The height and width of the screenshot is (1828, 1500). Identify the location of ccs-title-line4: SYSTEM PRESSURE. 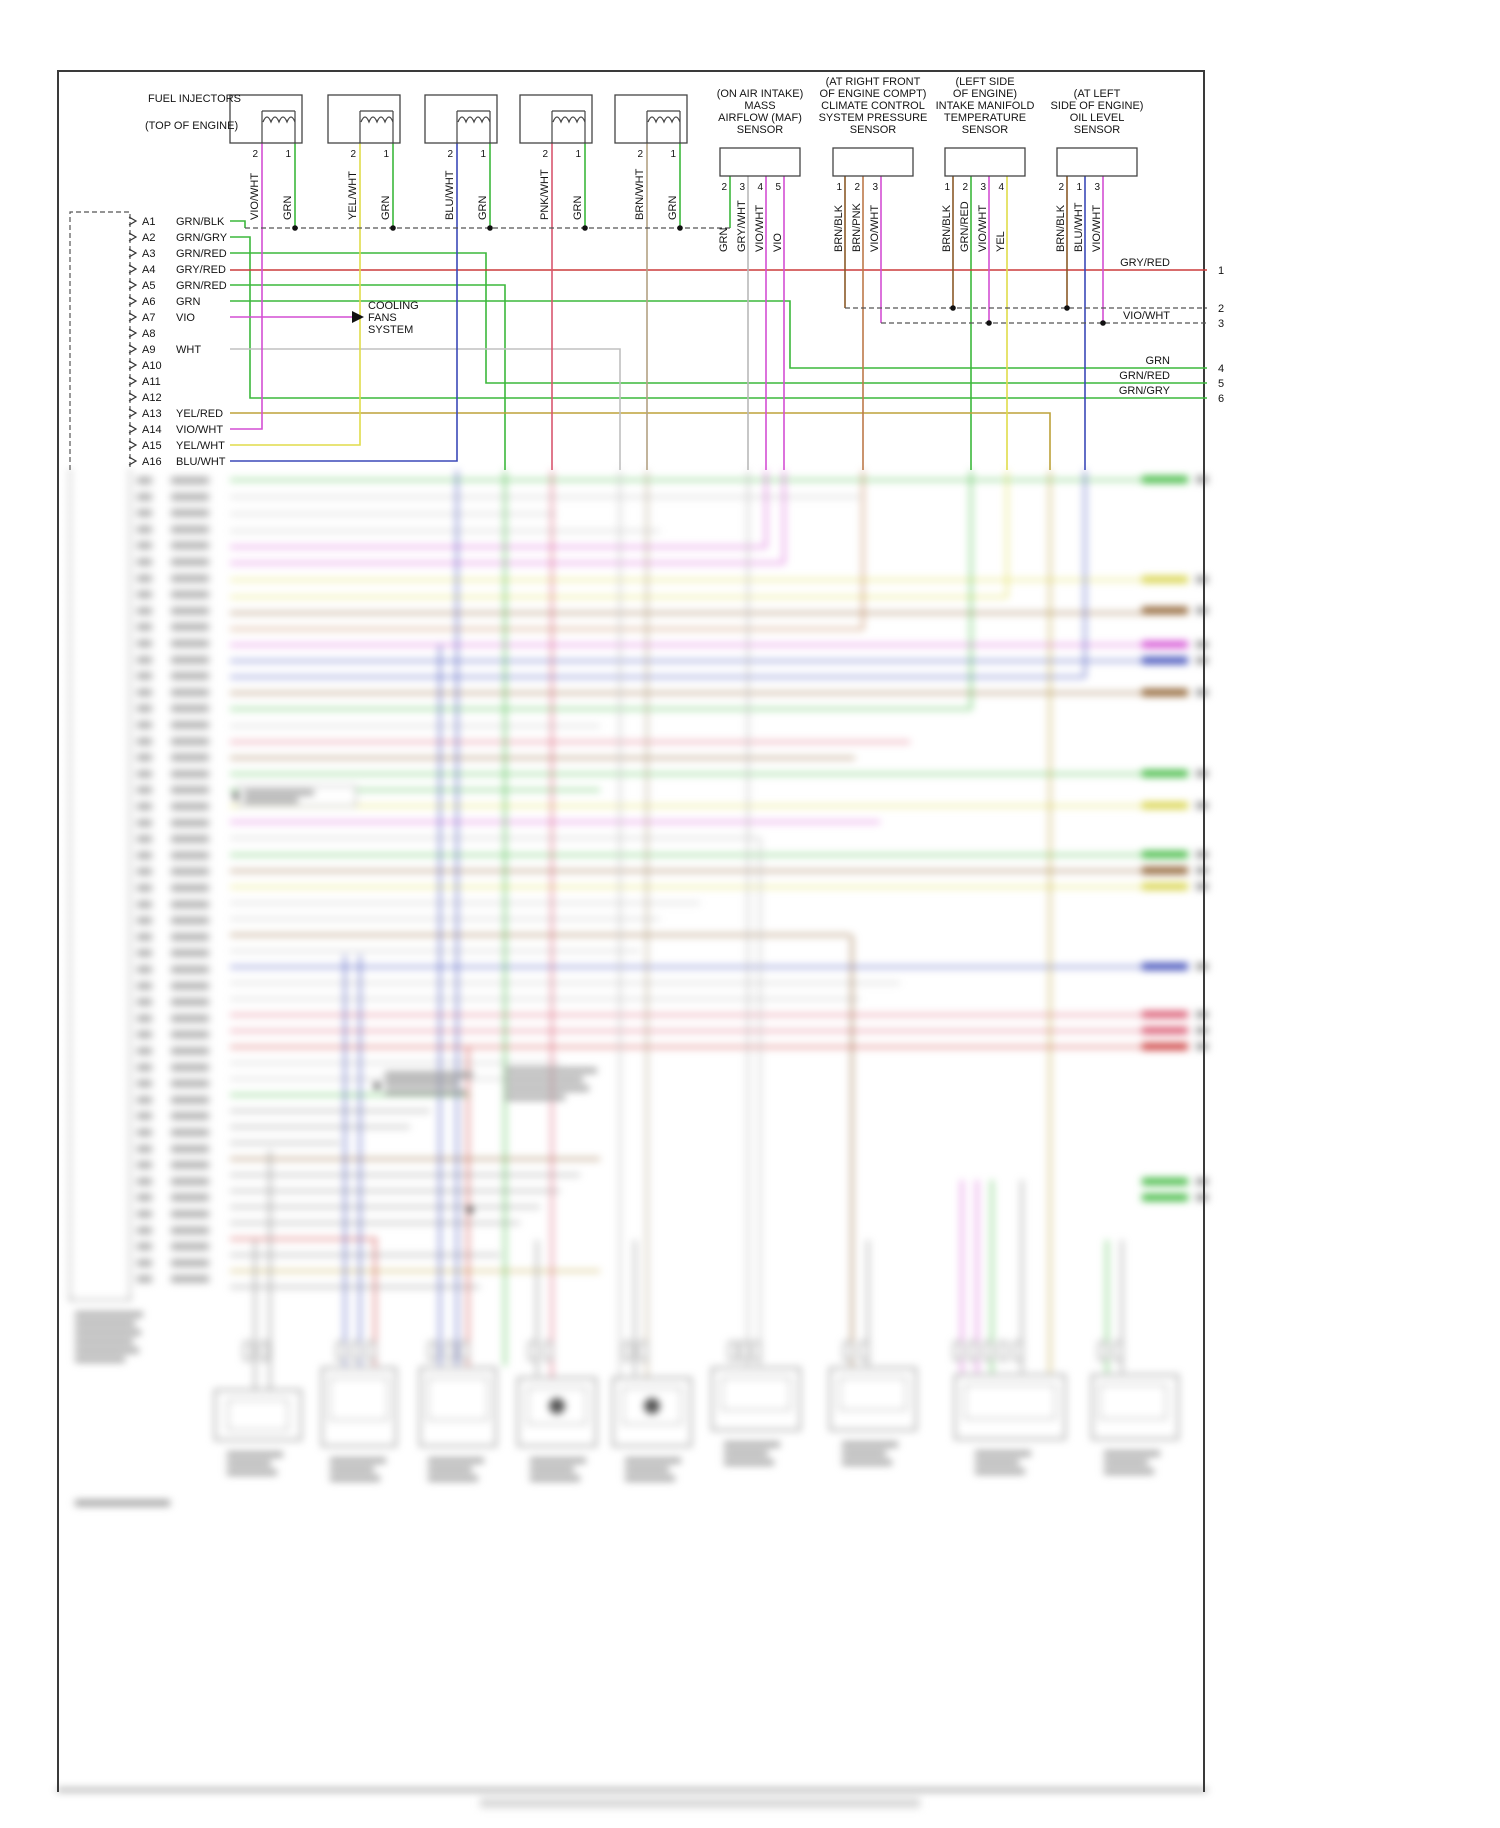
(873, 118).